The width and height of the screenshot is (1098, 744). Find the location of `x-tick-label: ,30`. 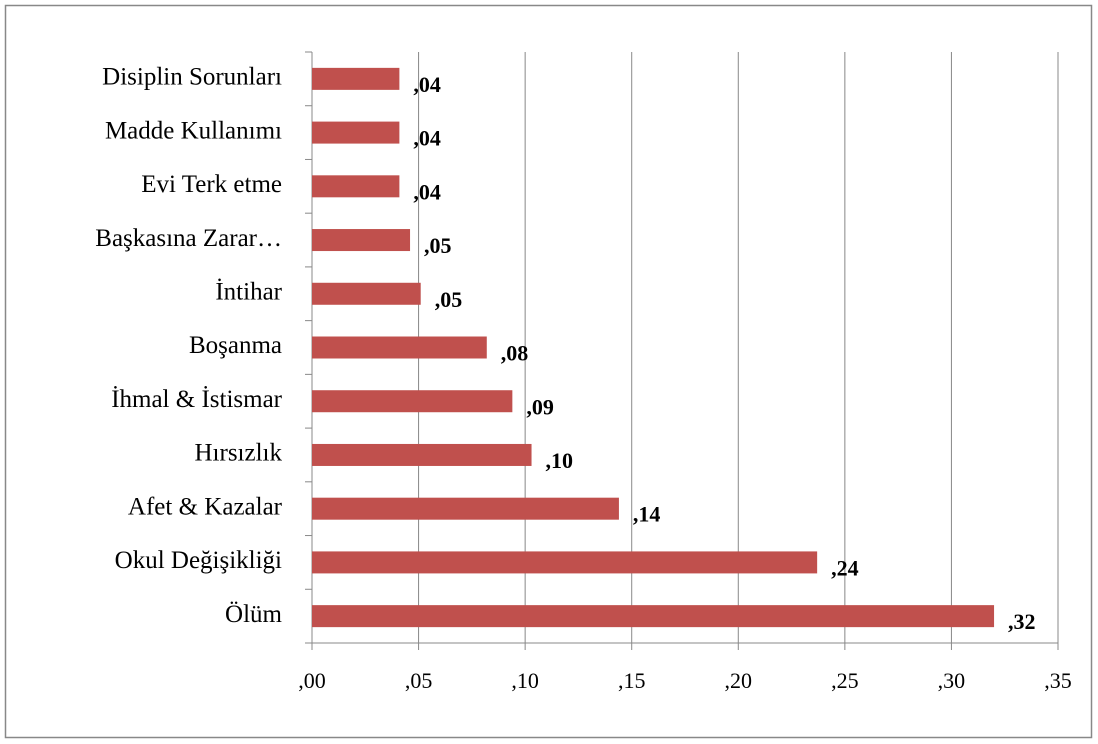

x-tick-label: ,30 is located at coordinates (952, 680).